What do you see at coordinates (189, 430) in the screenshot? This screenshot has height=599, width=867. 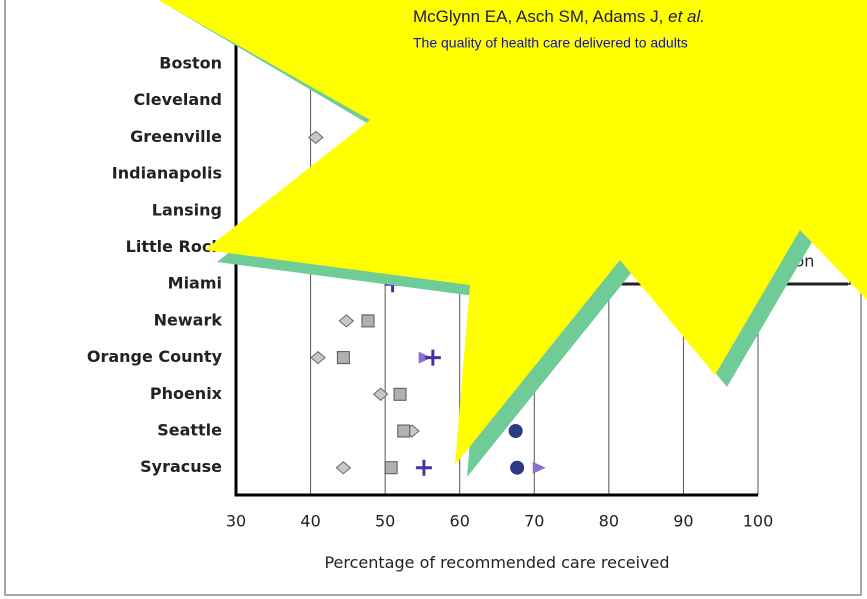 I see `category-label: Seattle` at bounding box center [189, 430].